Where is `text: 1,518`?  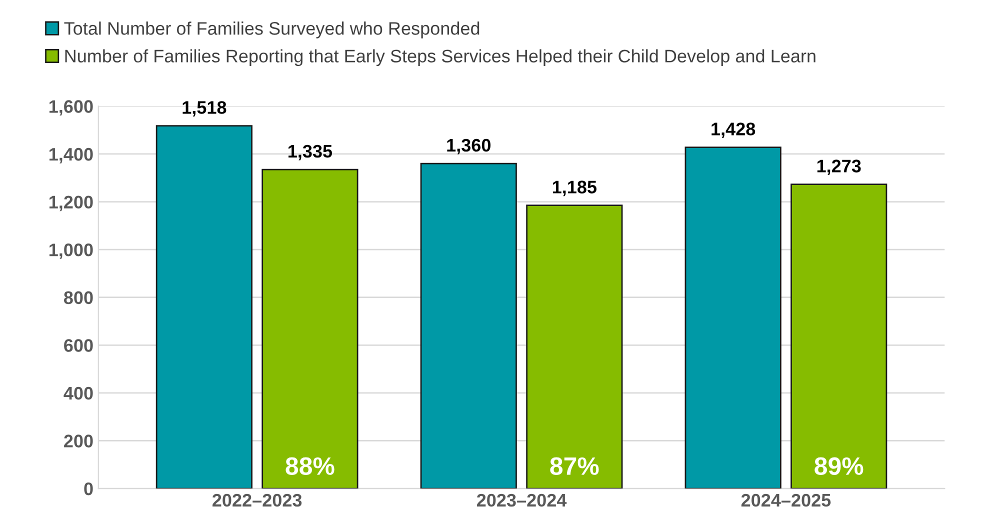 text: 1,518 is located at coordinates (204, 109).